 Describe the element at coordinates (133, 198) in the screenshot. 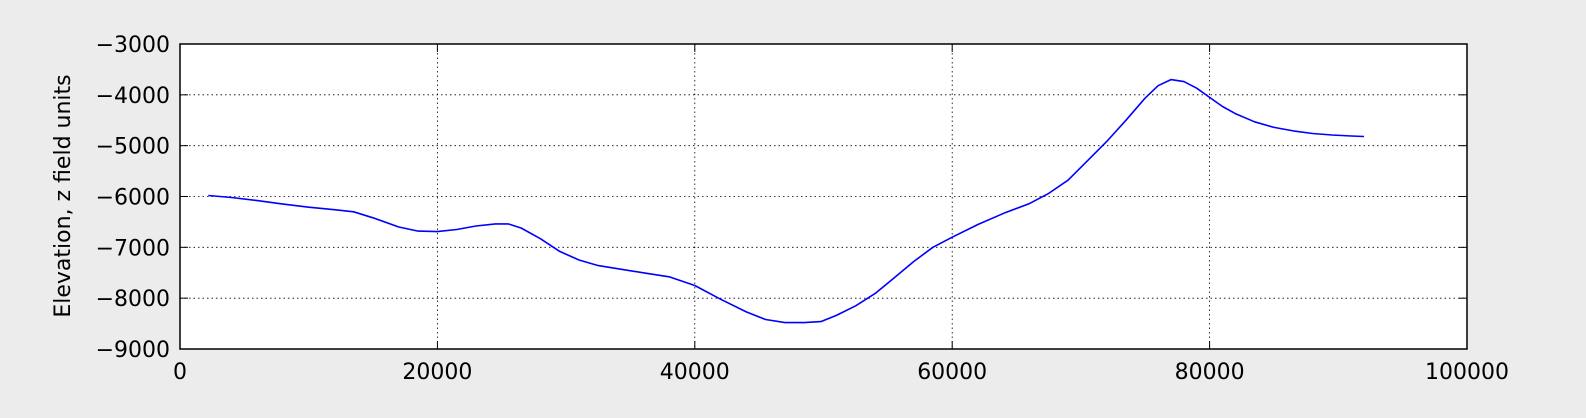

I see `y-tick-label: −6000` at that location.